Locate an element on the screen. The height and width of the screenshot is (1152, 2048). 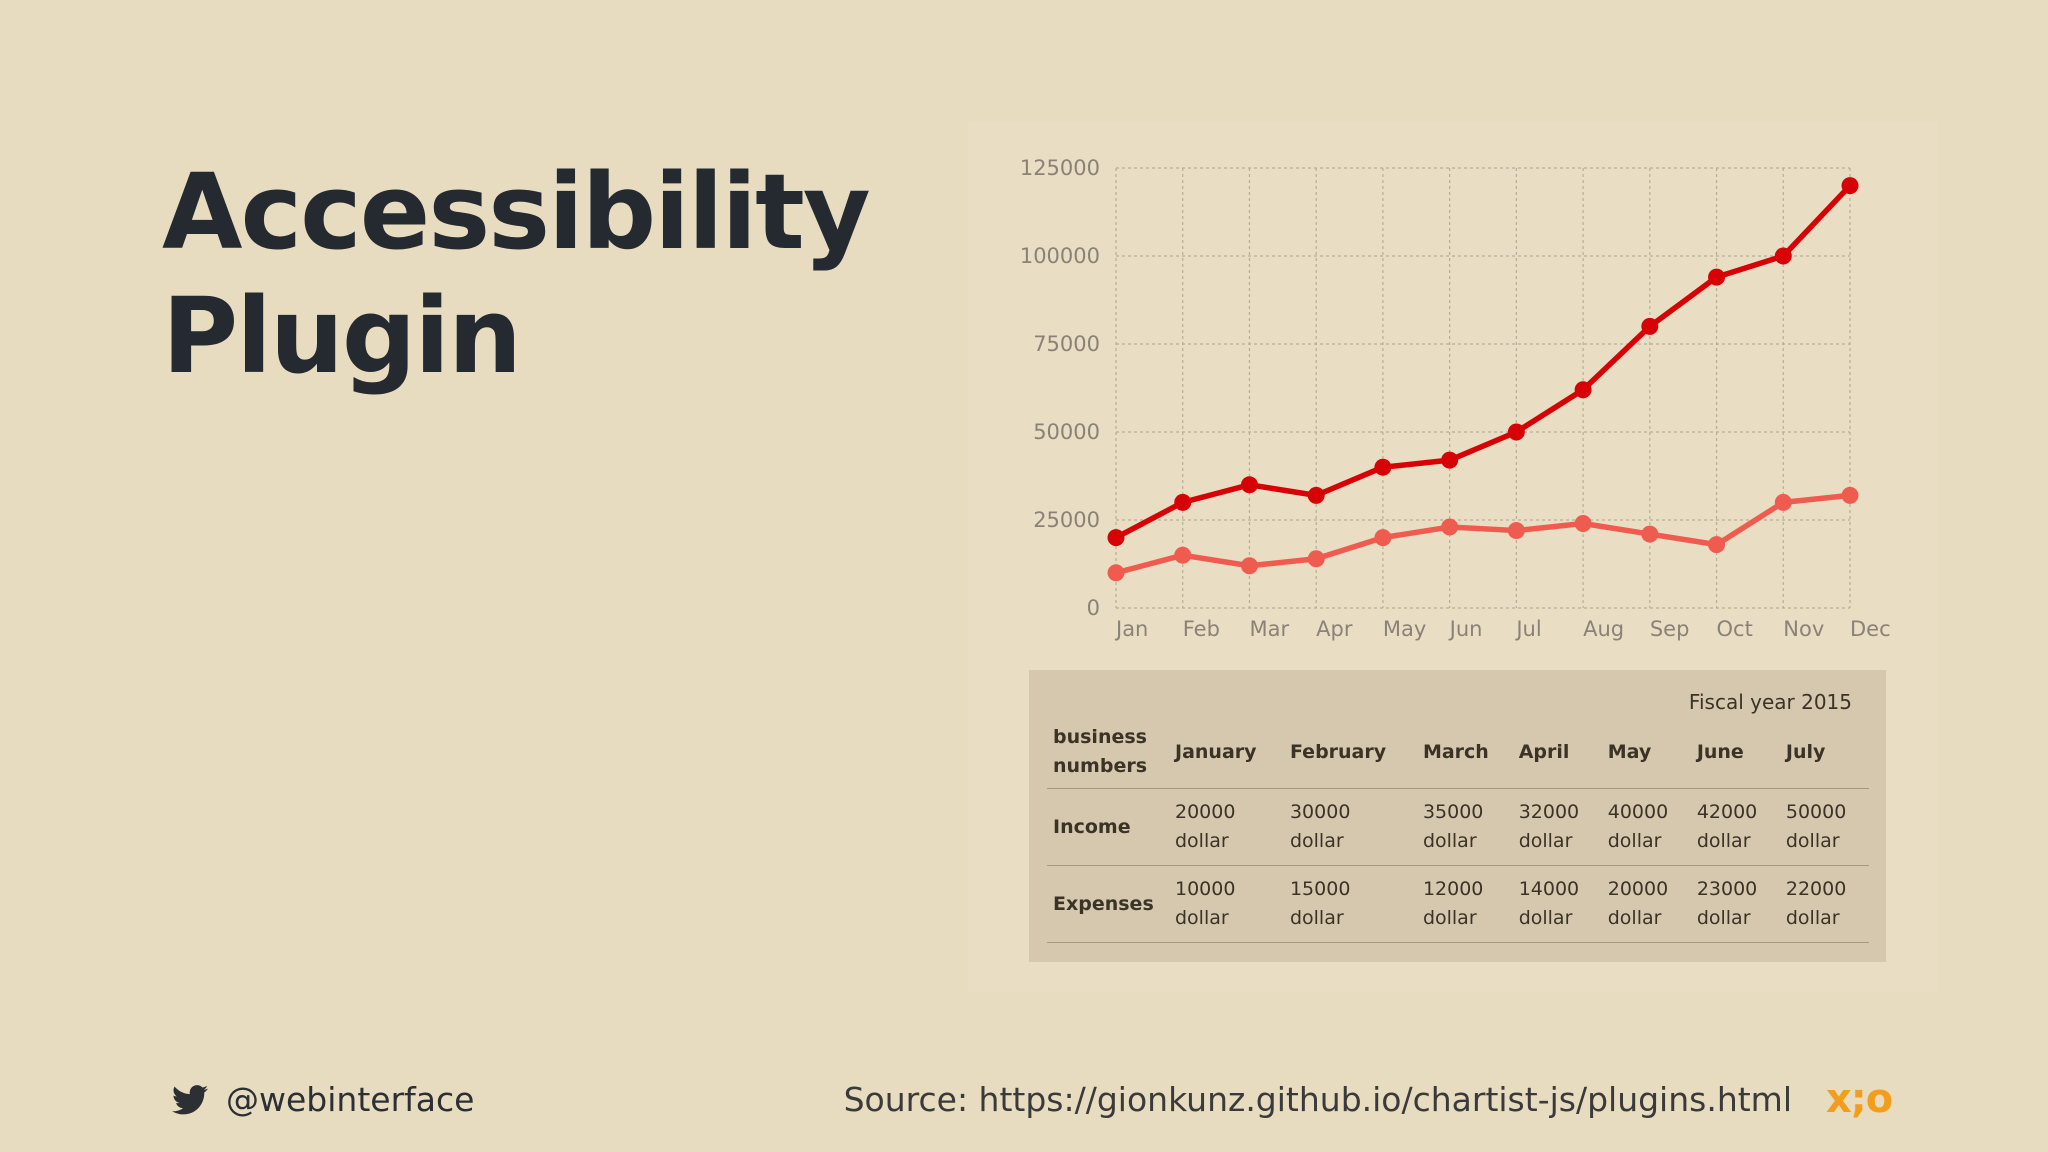
y-tick-label: 100000 is located at coordinates (1060, 256).